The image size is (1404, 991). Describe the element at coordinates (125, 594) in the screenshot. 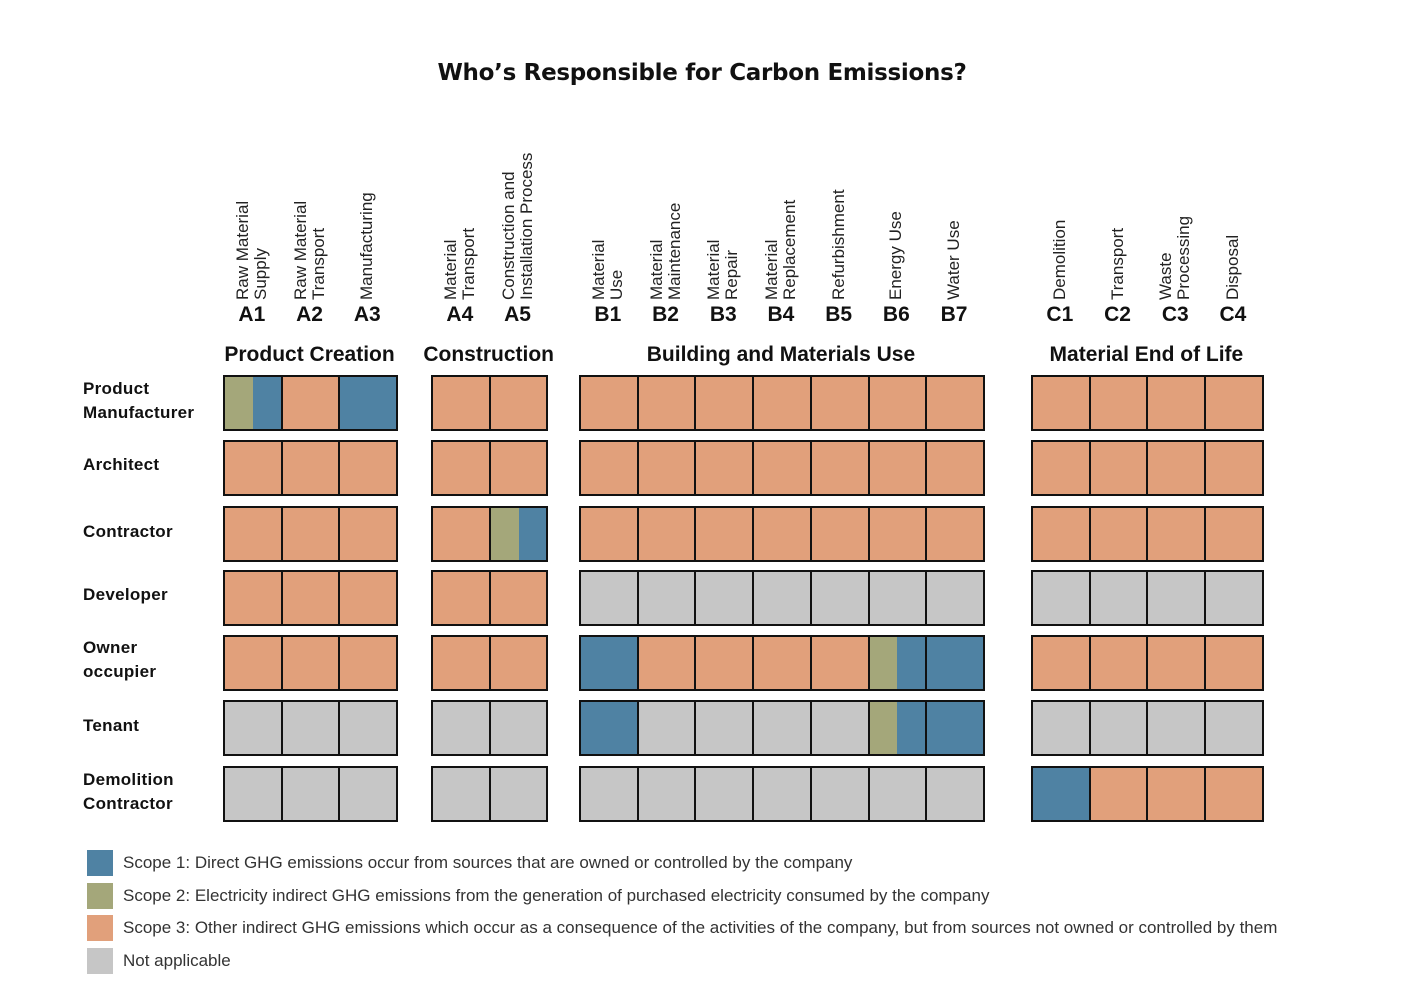

I see `row-label: Developer` at that location.